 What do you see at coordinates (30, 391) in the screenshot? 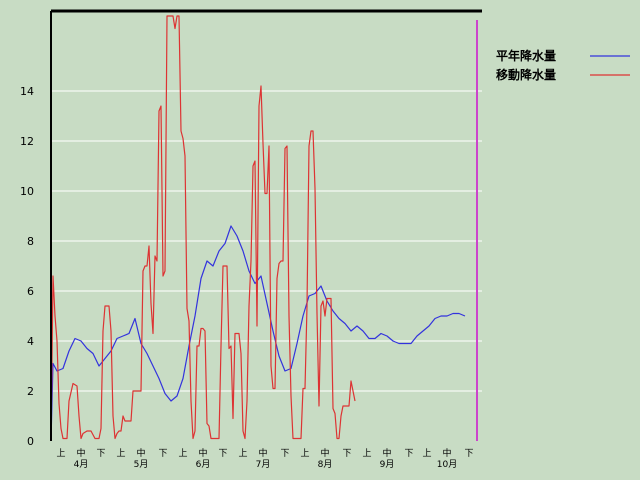
I see `y-tick-label: 2` at bounding box center [30, 391].